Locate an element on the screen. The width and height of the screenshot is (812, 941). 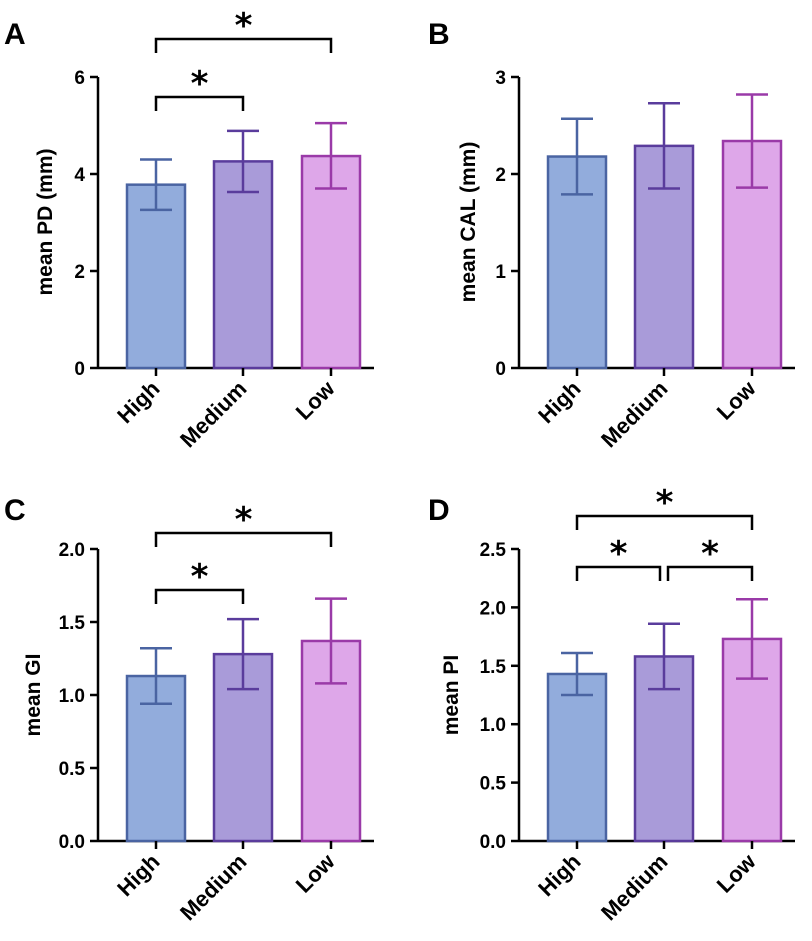
panel-c-x-tick-label-high: High is located at coordinates (138, 875).